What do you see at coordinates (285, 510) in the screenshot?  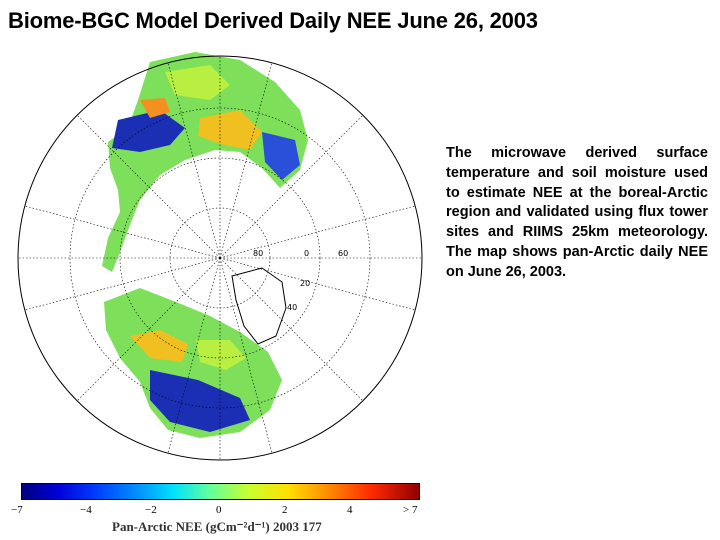 I see `colorbar-tick: 2` at bounding box center [285, 510].